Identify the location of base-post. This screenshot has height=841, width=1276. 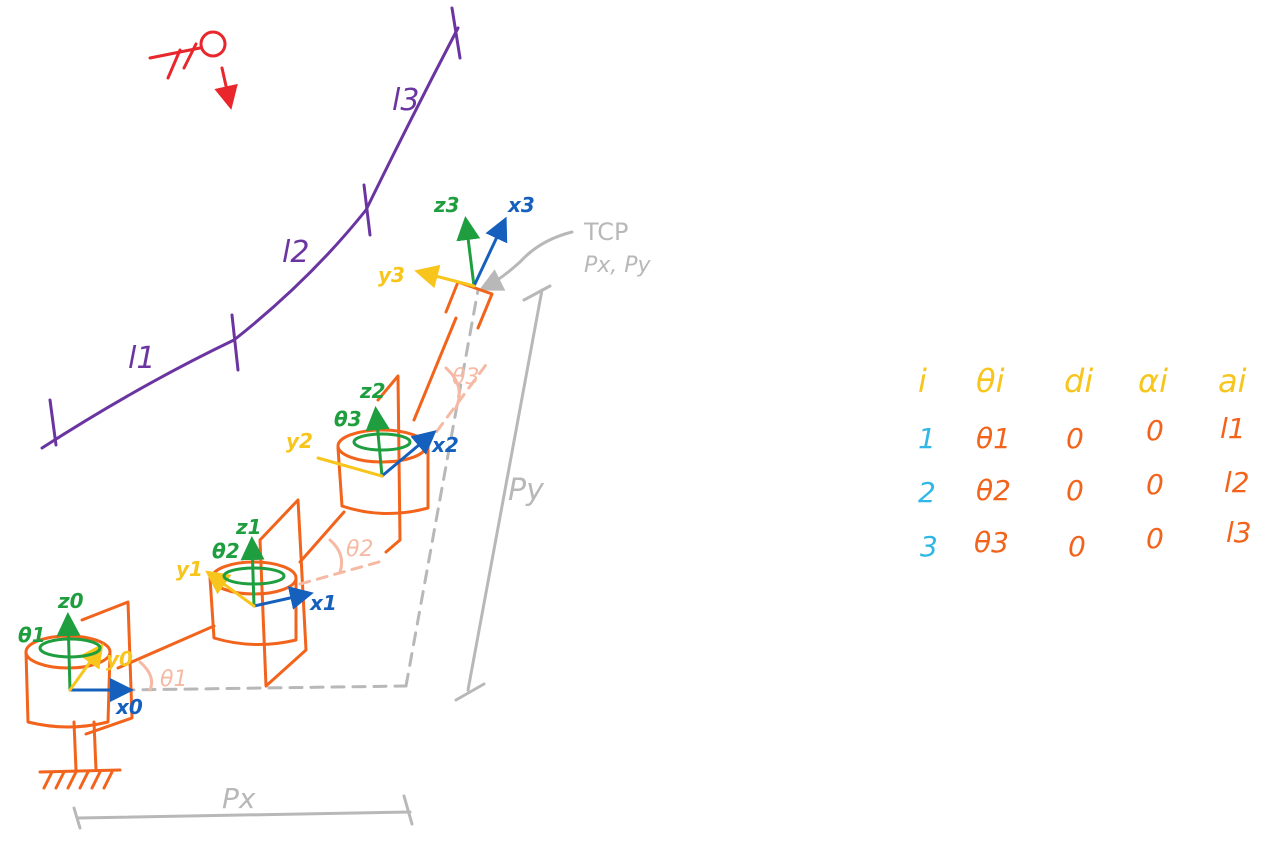
(85, 746).